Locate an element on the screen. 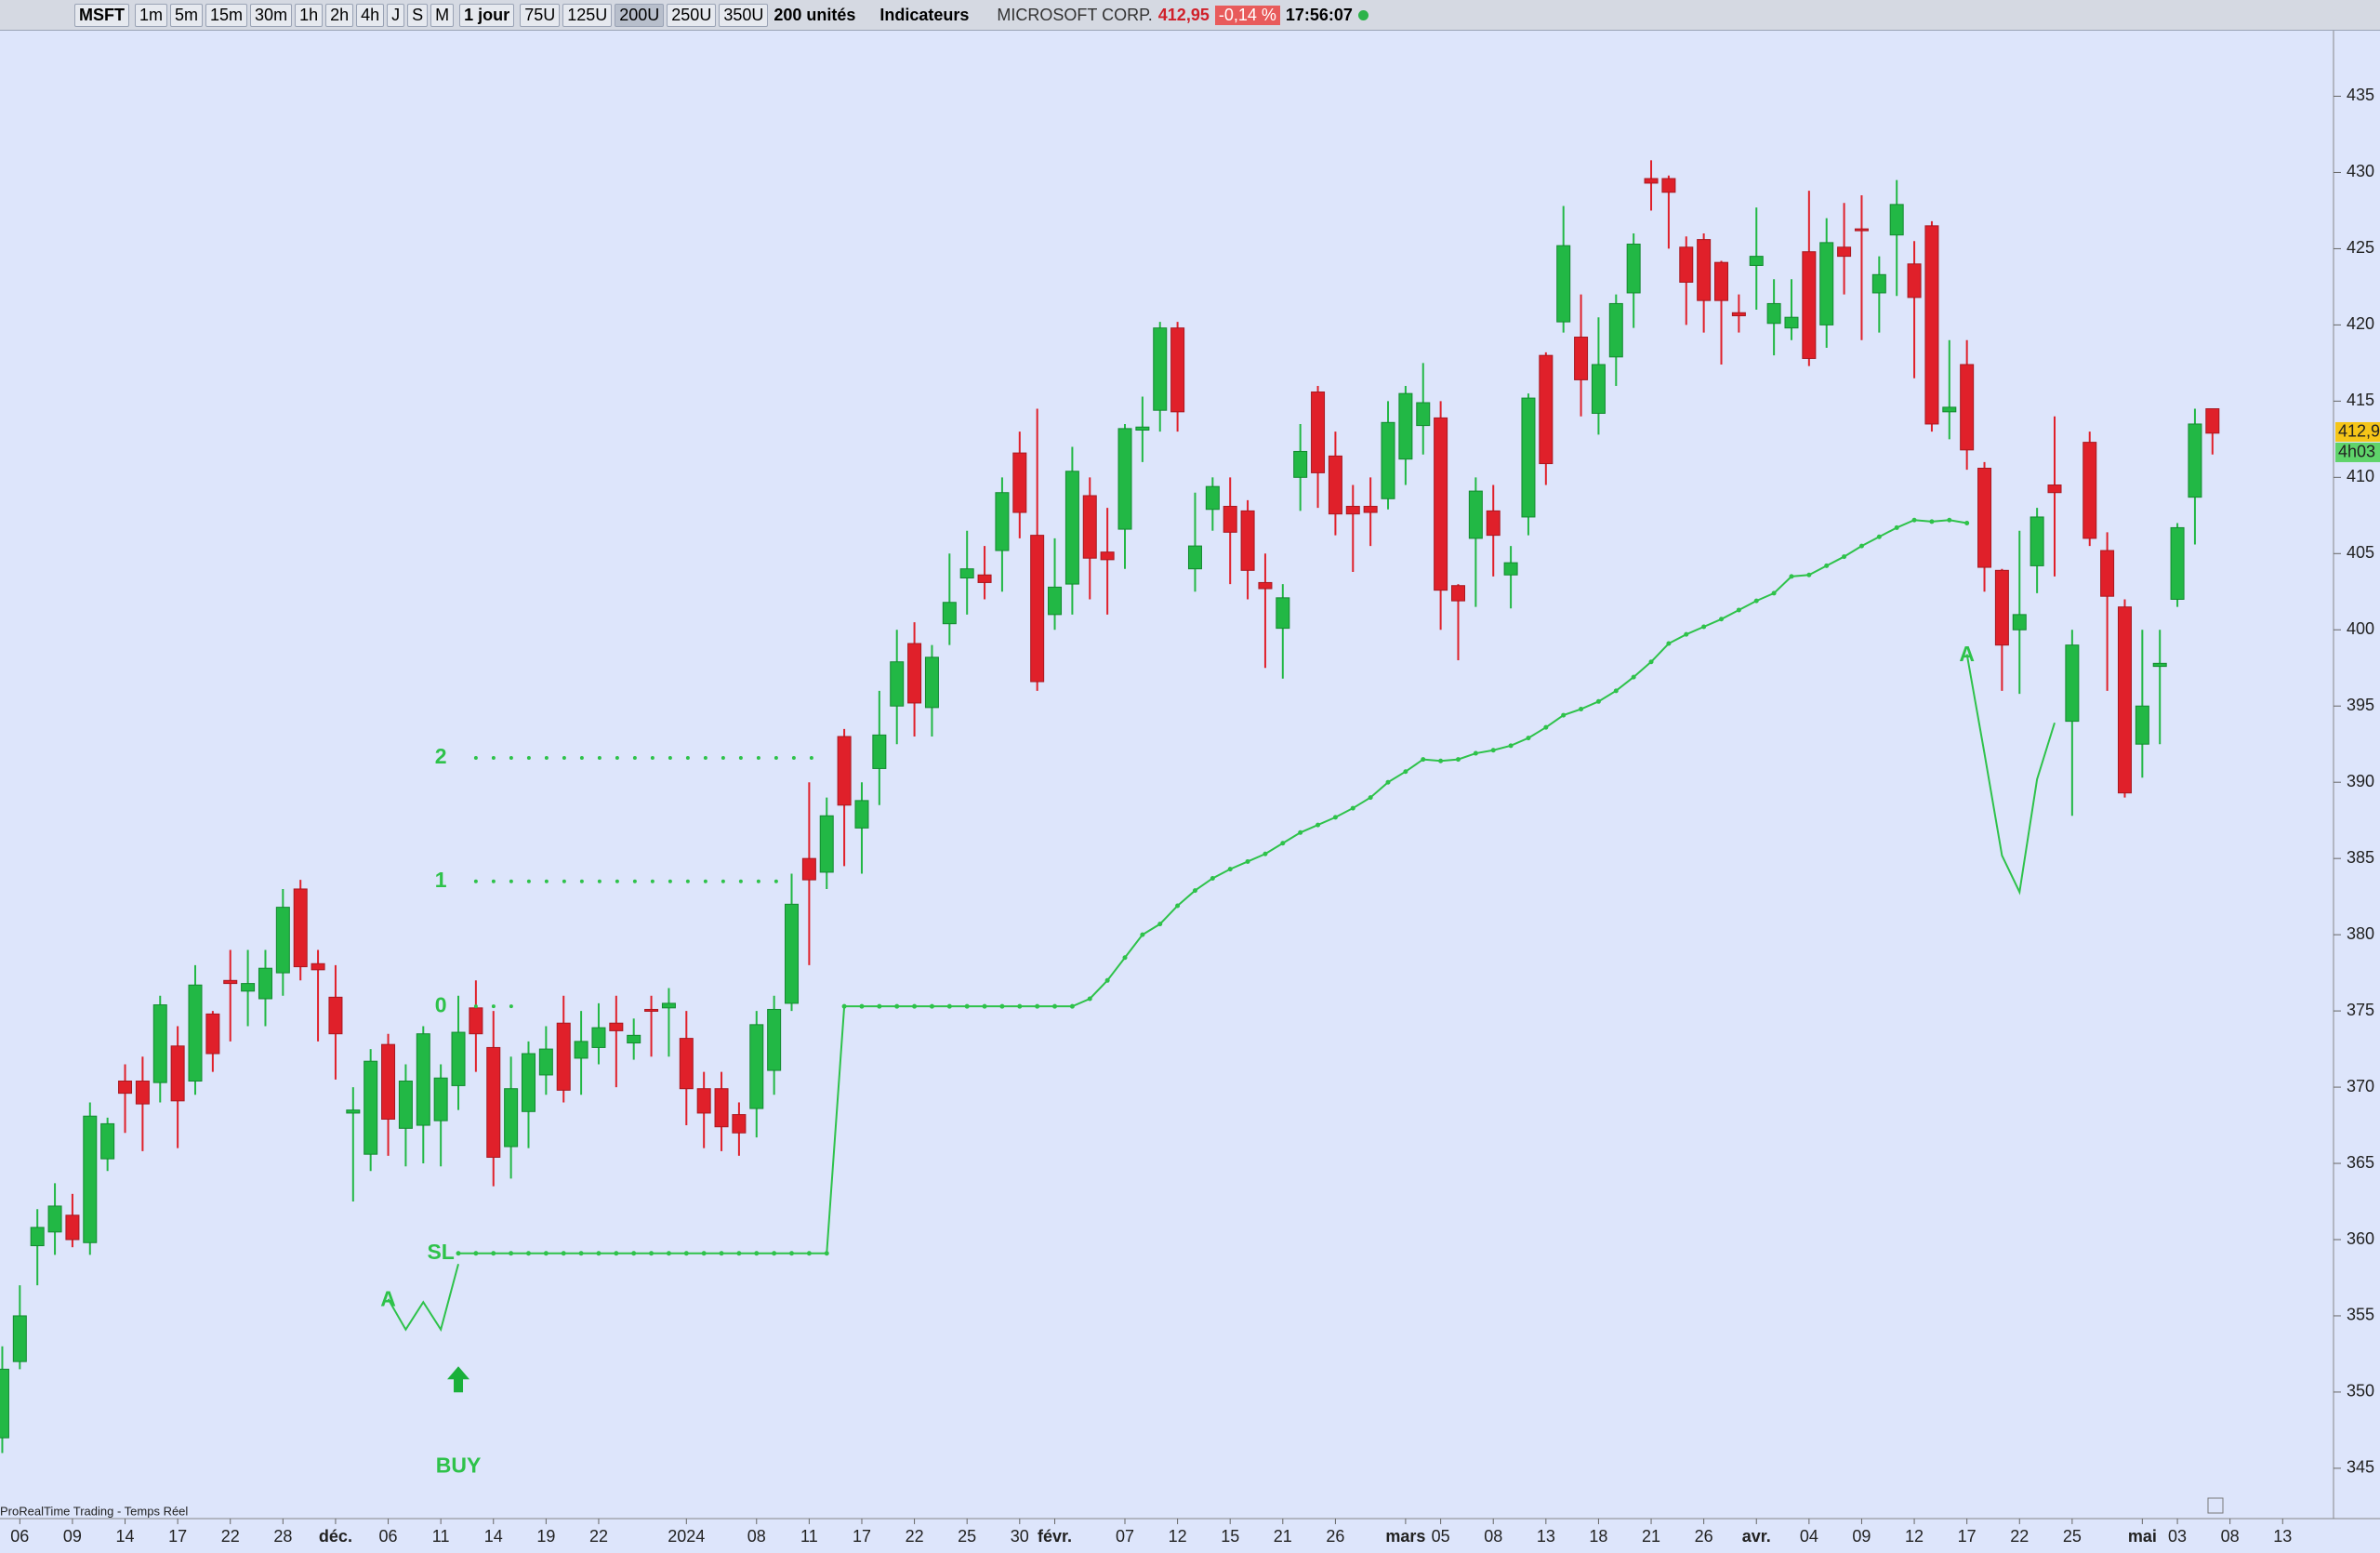  toolbar-button: 30m is located at coordinates (271, 15).